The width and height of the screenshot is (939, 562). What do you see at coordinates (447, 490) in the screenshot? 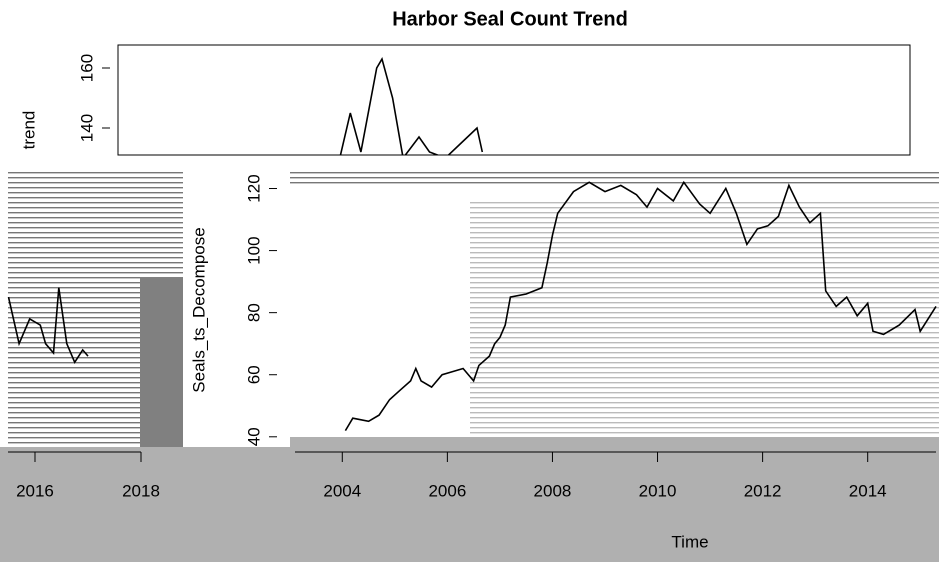
I see `x-tick-label: 2006` at bounding box center [447, 490].